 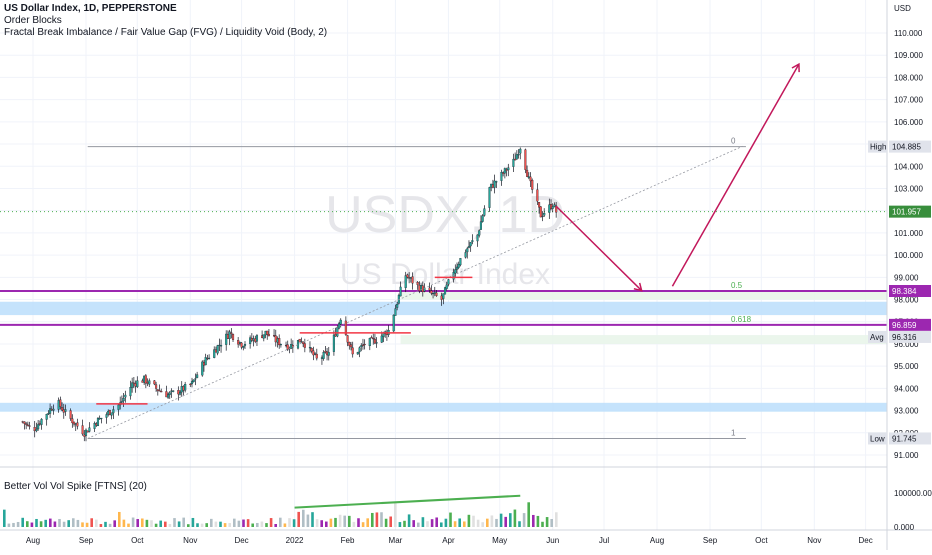 I want to click on price-badge-text: 96.316, so click(x=904, y=337).